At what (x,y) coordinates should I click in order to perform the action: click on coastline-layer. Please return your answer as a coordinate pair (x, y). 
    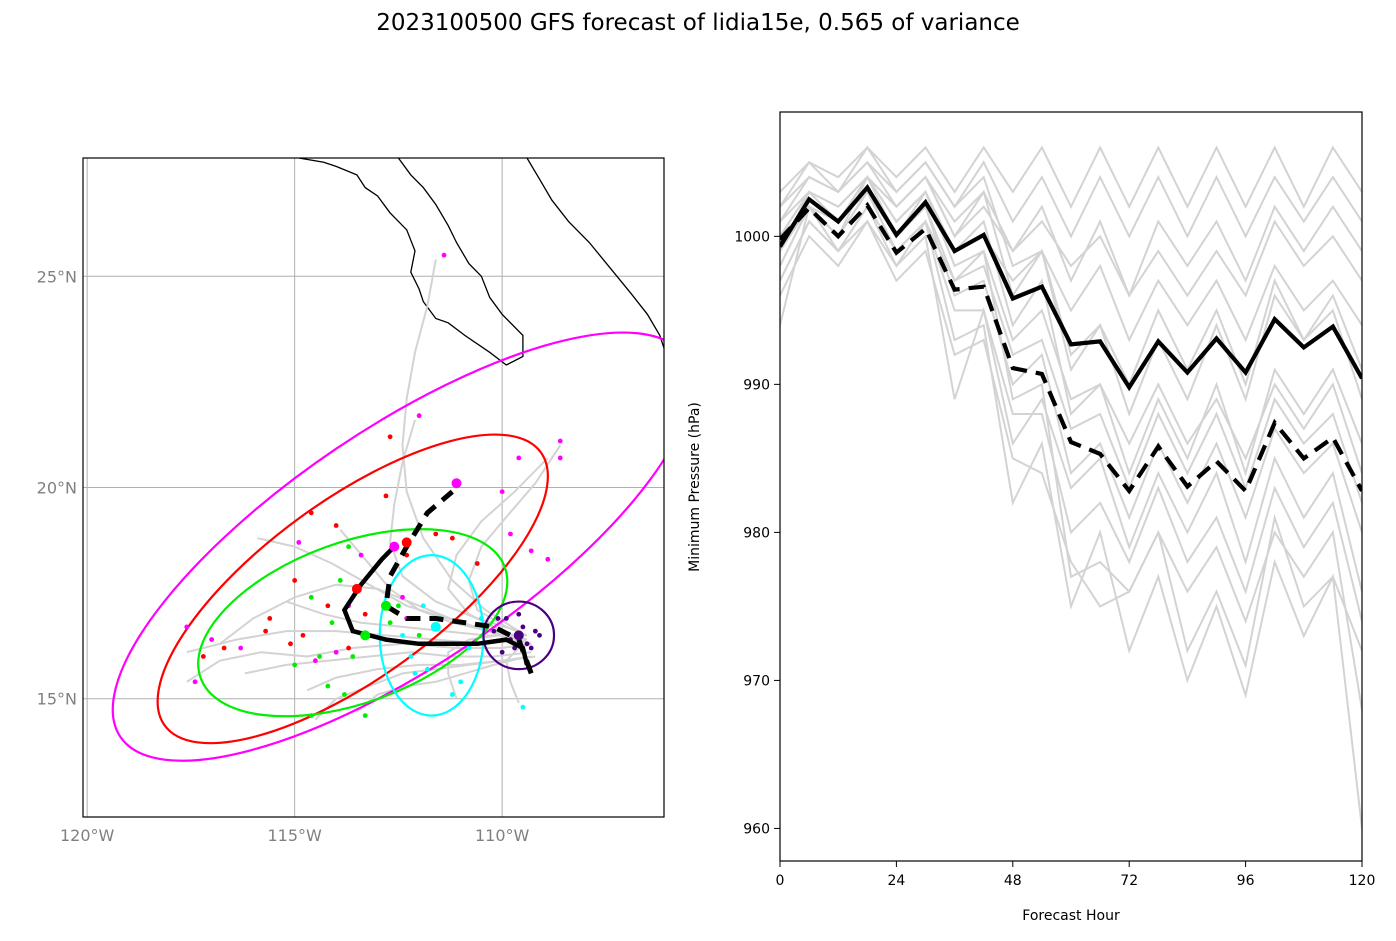
    Looking at the image, I should click on (481, 262).